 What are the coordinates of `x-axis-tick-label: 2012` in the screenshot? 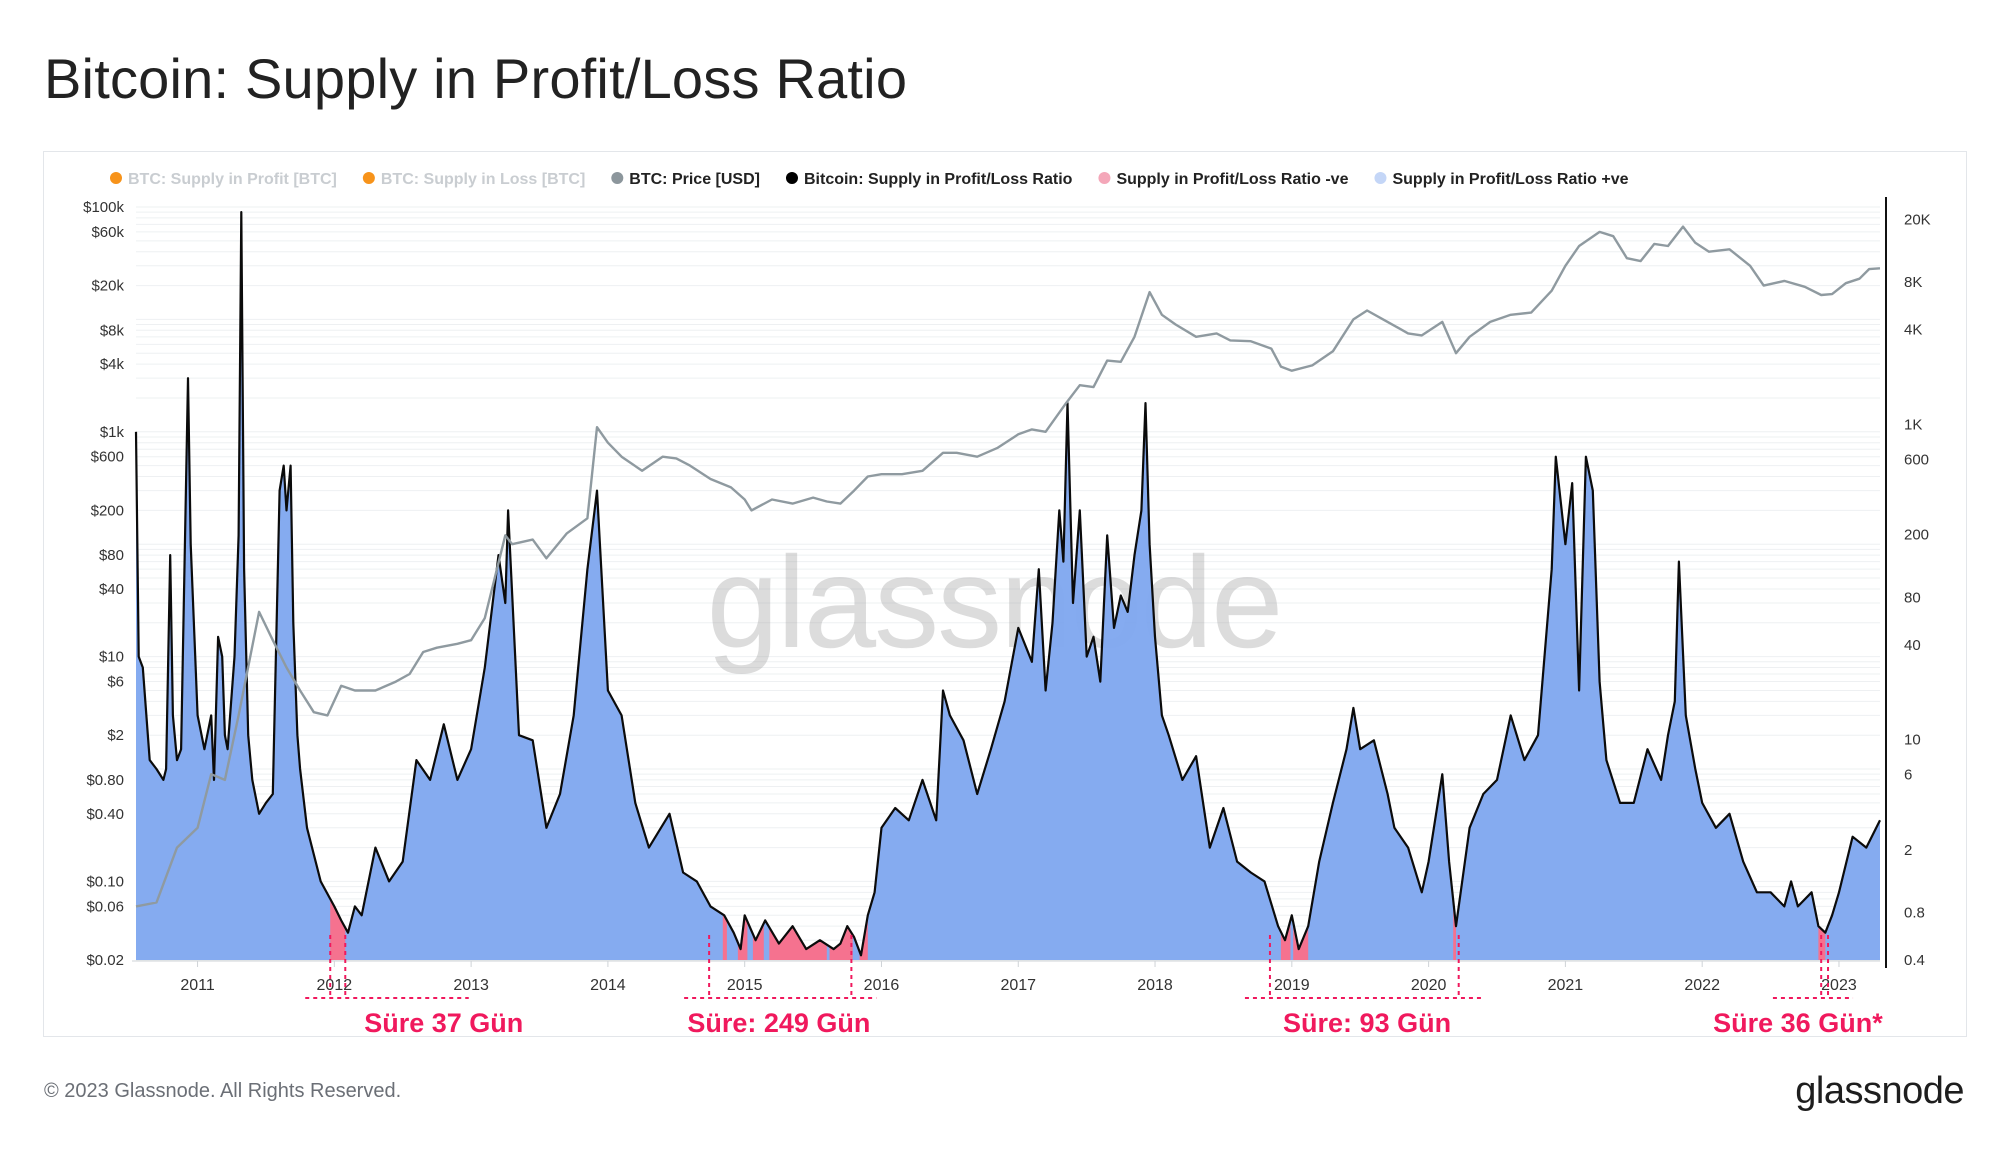 It's located at (335, 985).